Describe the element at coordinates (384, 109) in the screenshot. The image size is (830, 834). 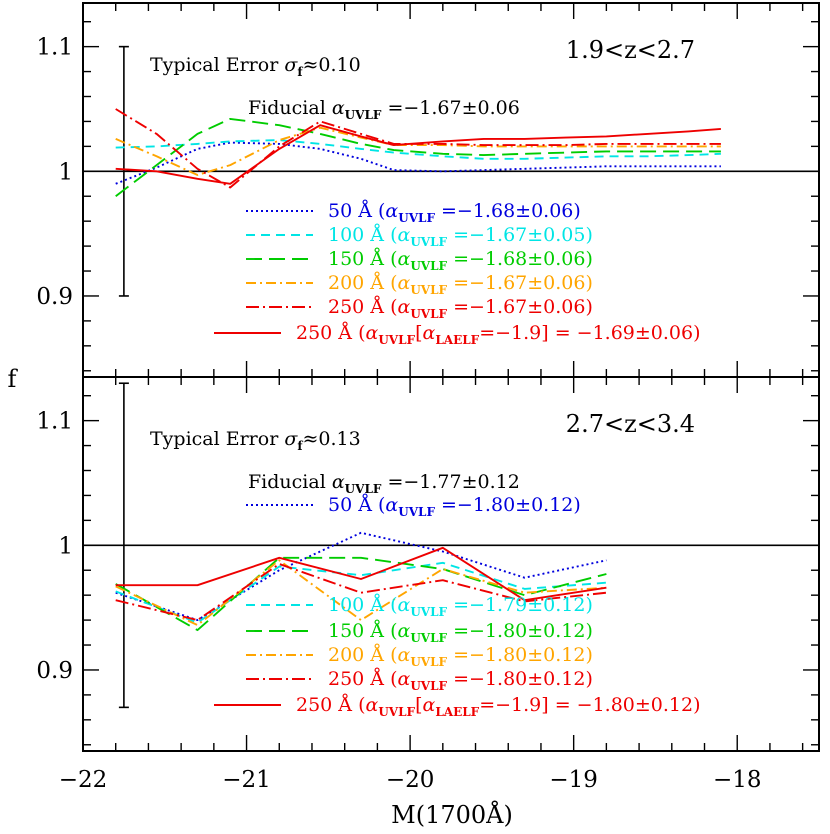
I see `fiducial-label-top: Fiducial αUVLF =−1.67±0.06` at that location.